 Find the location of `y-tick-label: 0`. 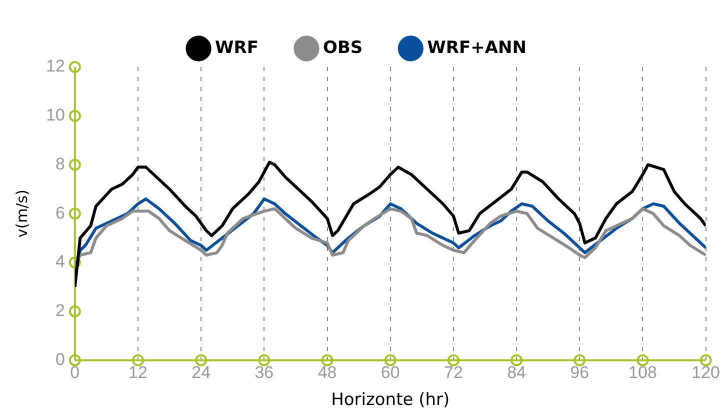

y-tick-label: 0 is located at coordinates (60, 359).